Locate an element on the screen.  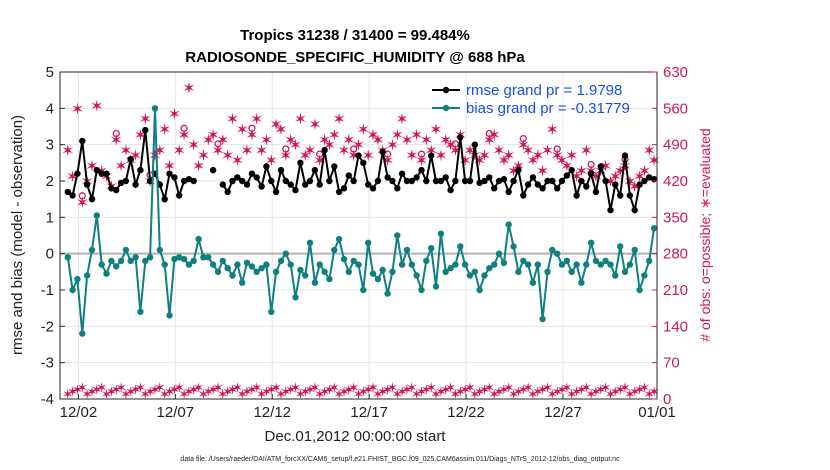
y-tick-label-left: -2 is located at coordinates (47, 326).